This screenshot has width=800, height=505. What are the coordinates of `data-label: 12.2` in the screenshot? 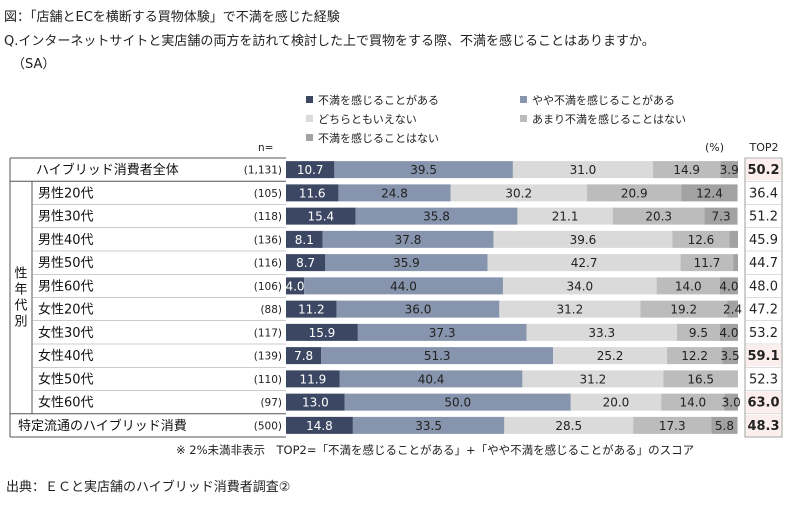 It's located at (694, 356).